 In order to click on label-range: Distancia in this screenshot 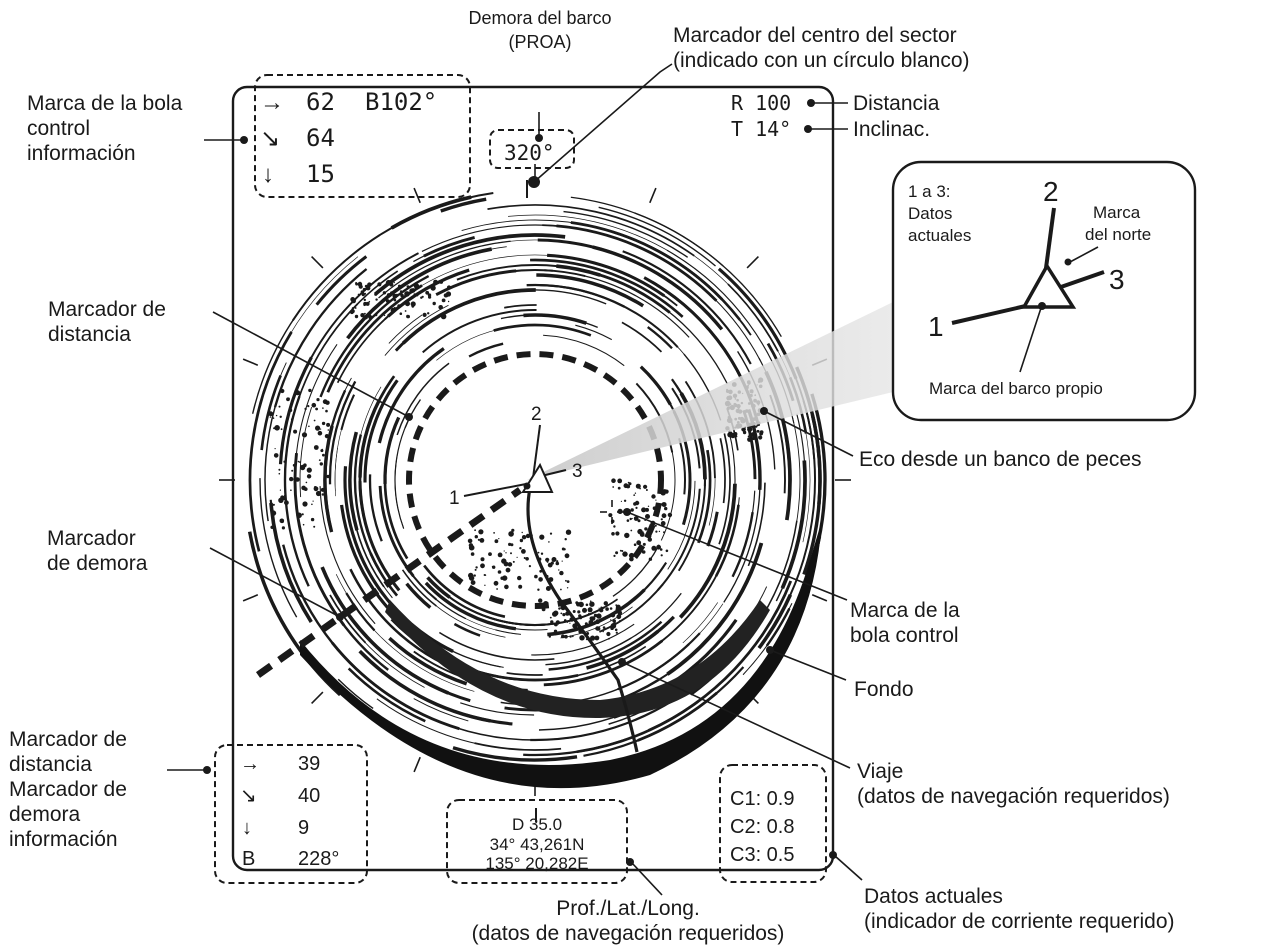, I will do `click(896, 103)`.